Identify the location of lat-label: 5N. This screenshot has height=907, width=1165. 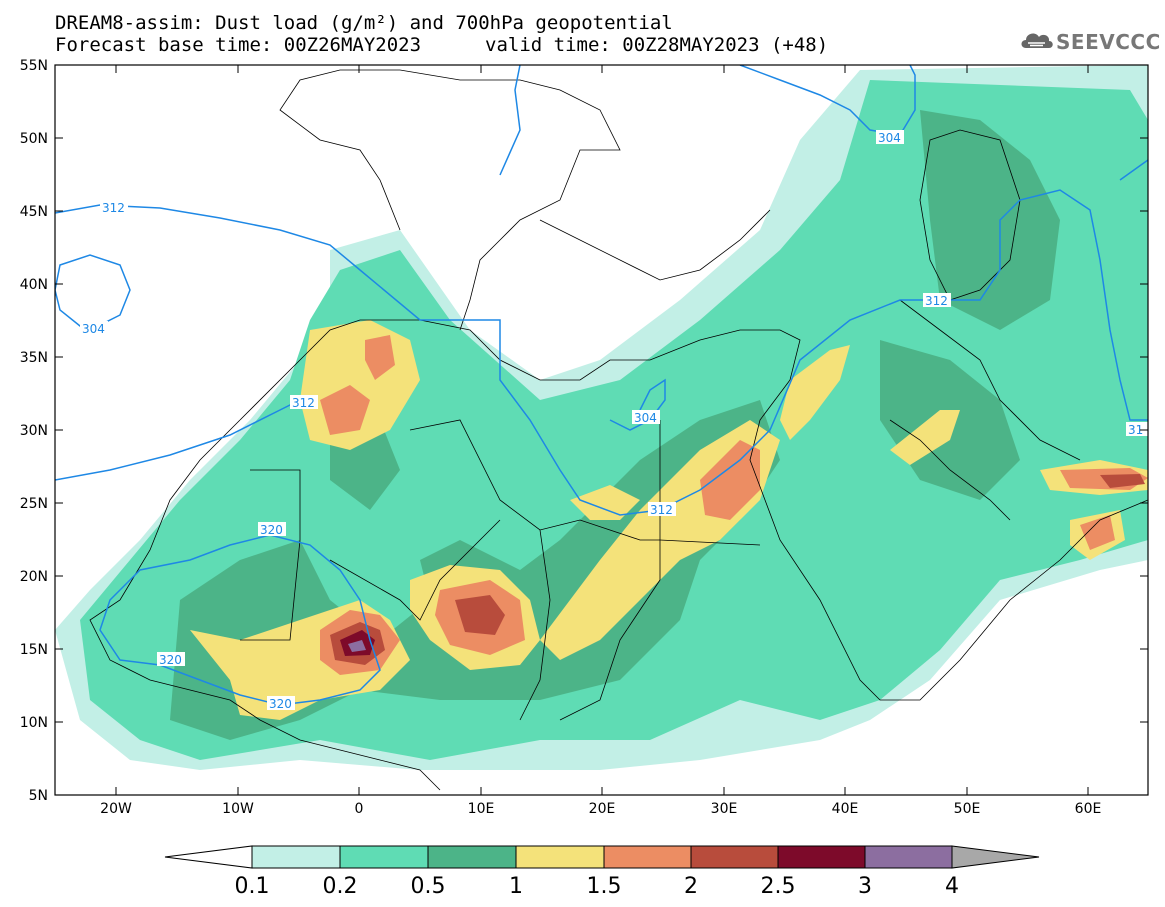
(38, 796).